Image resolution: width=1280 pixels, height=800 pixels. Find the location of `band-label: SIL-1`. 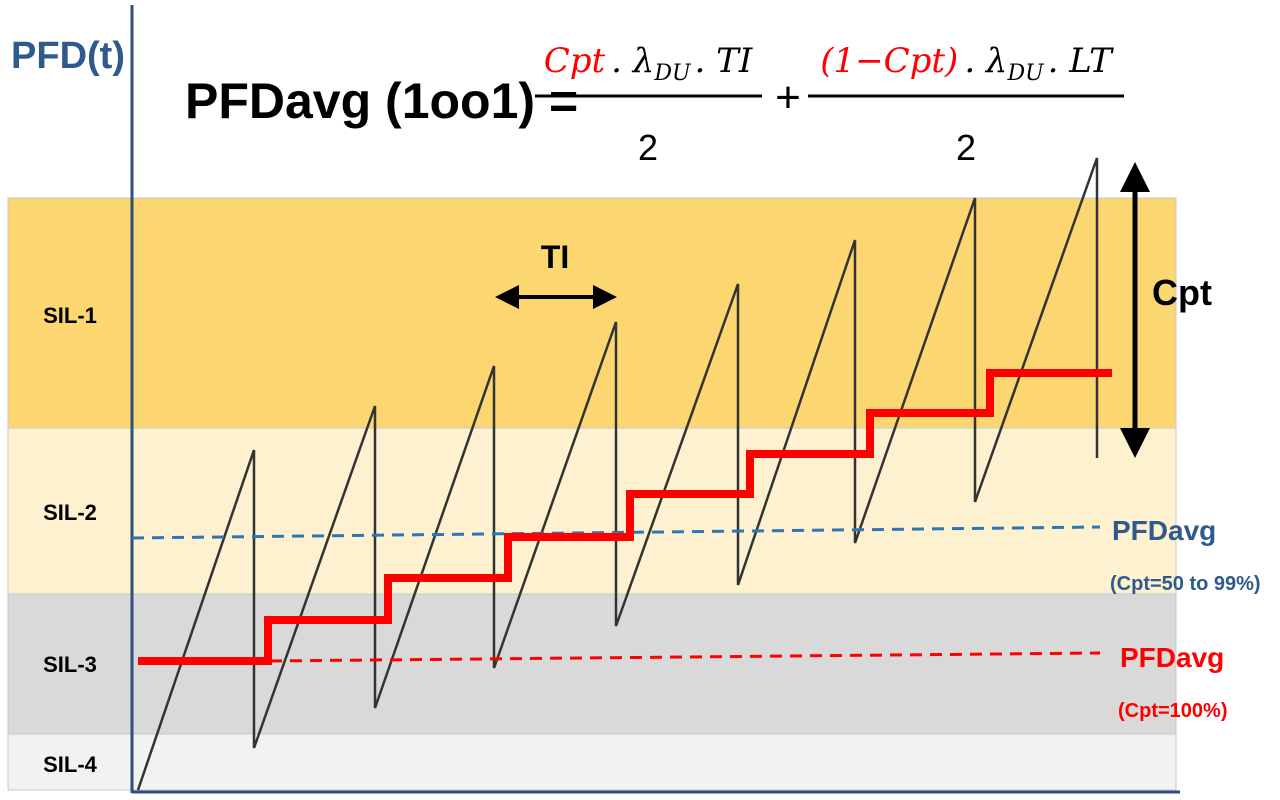

band-label: SIL-1 is located at coordinates (70, 315).